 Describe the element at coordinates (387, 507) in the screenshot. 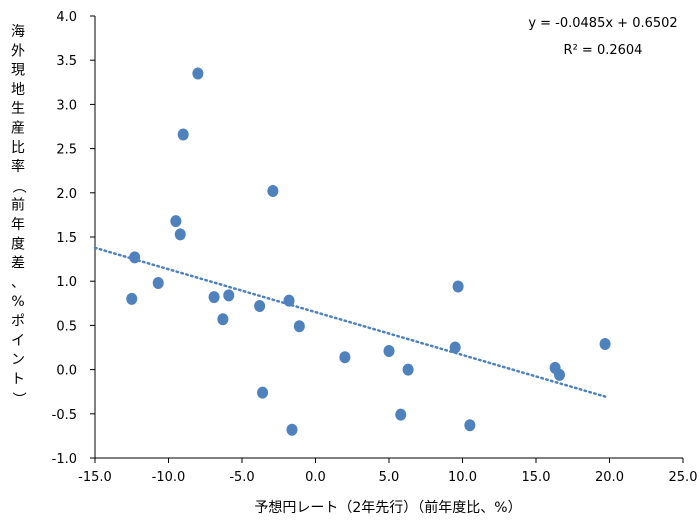

I see `x-axis-title: 予想円レート（2年先行）（前年度比、%）` at that location.